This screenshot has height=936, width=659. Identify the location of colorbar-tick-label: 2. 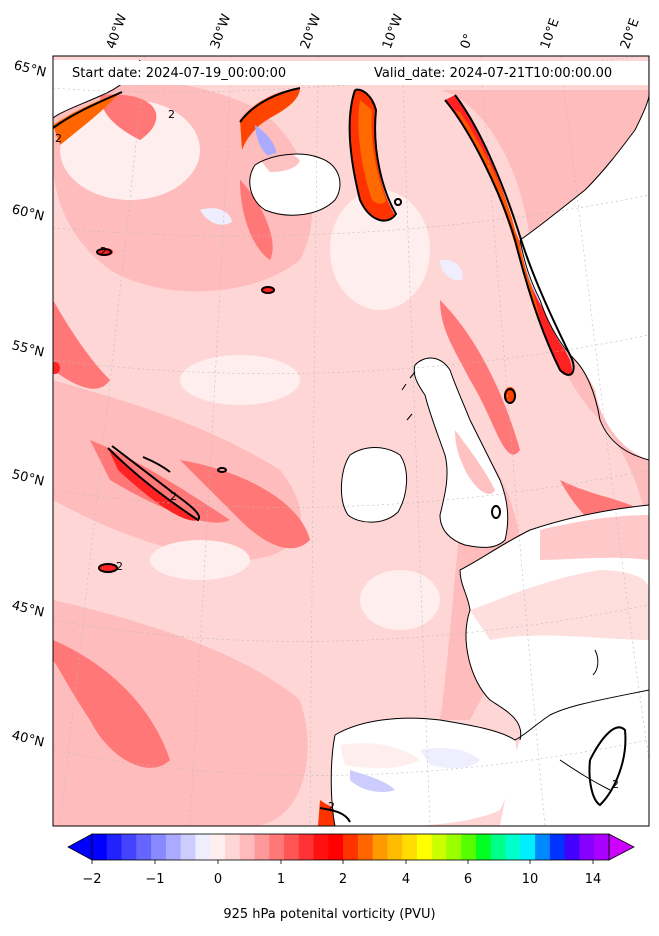
(343, 879).